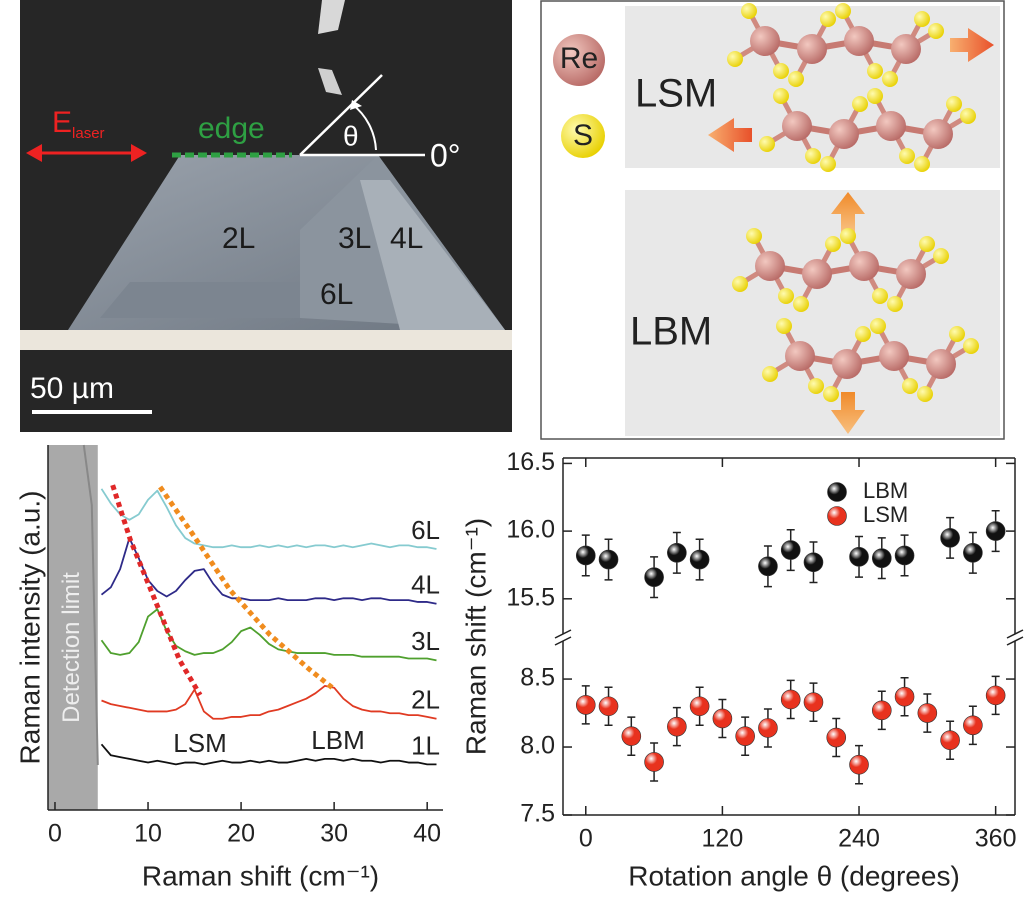 The height and width of the screenshot is (898, 1024). Describe the element at coordinates (885, 490) in the screenshot. I see `legend-label: LBM` at that location.